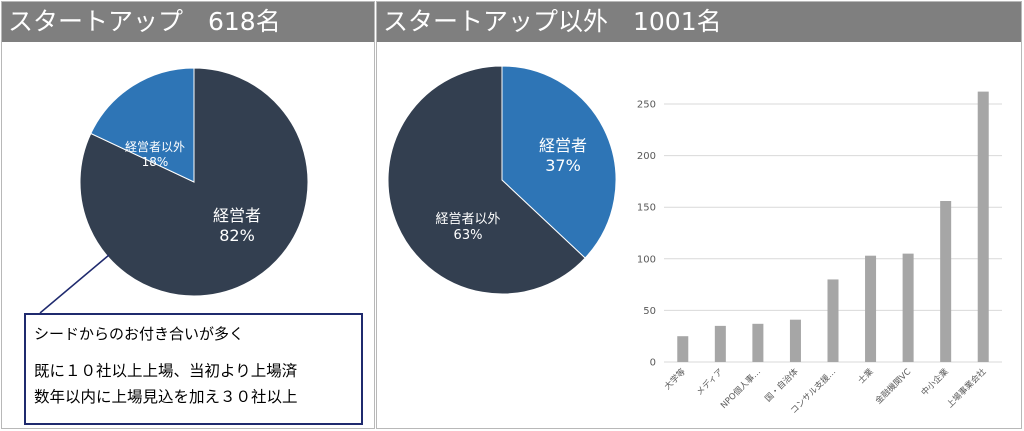 This screenshot has height=431, width=1024. I want to click on non-startup-panel-title: スタートアップ以外 1001名, so click(699, 22).